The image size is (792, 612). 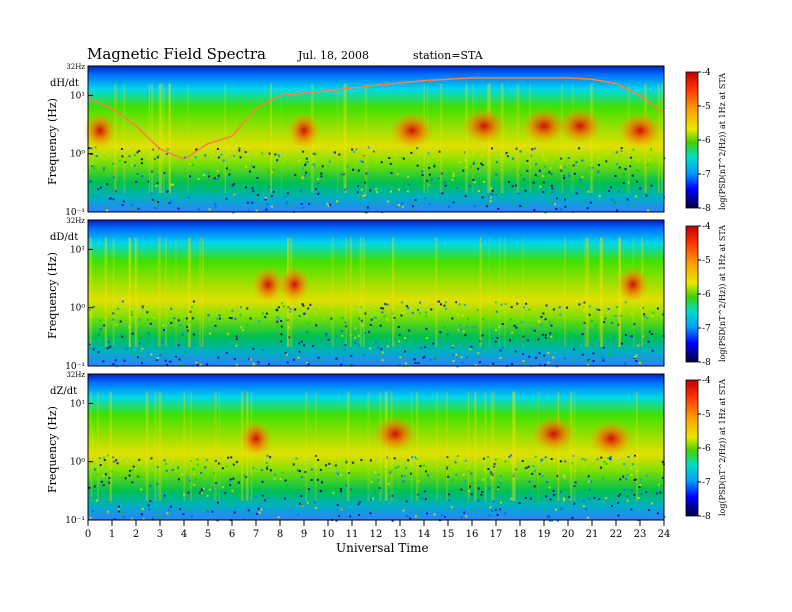 What do you see at coordinates (75, 221) in the screenshot?
I see `y-tick-label: 32Hz` at bounding box center [75, 221].